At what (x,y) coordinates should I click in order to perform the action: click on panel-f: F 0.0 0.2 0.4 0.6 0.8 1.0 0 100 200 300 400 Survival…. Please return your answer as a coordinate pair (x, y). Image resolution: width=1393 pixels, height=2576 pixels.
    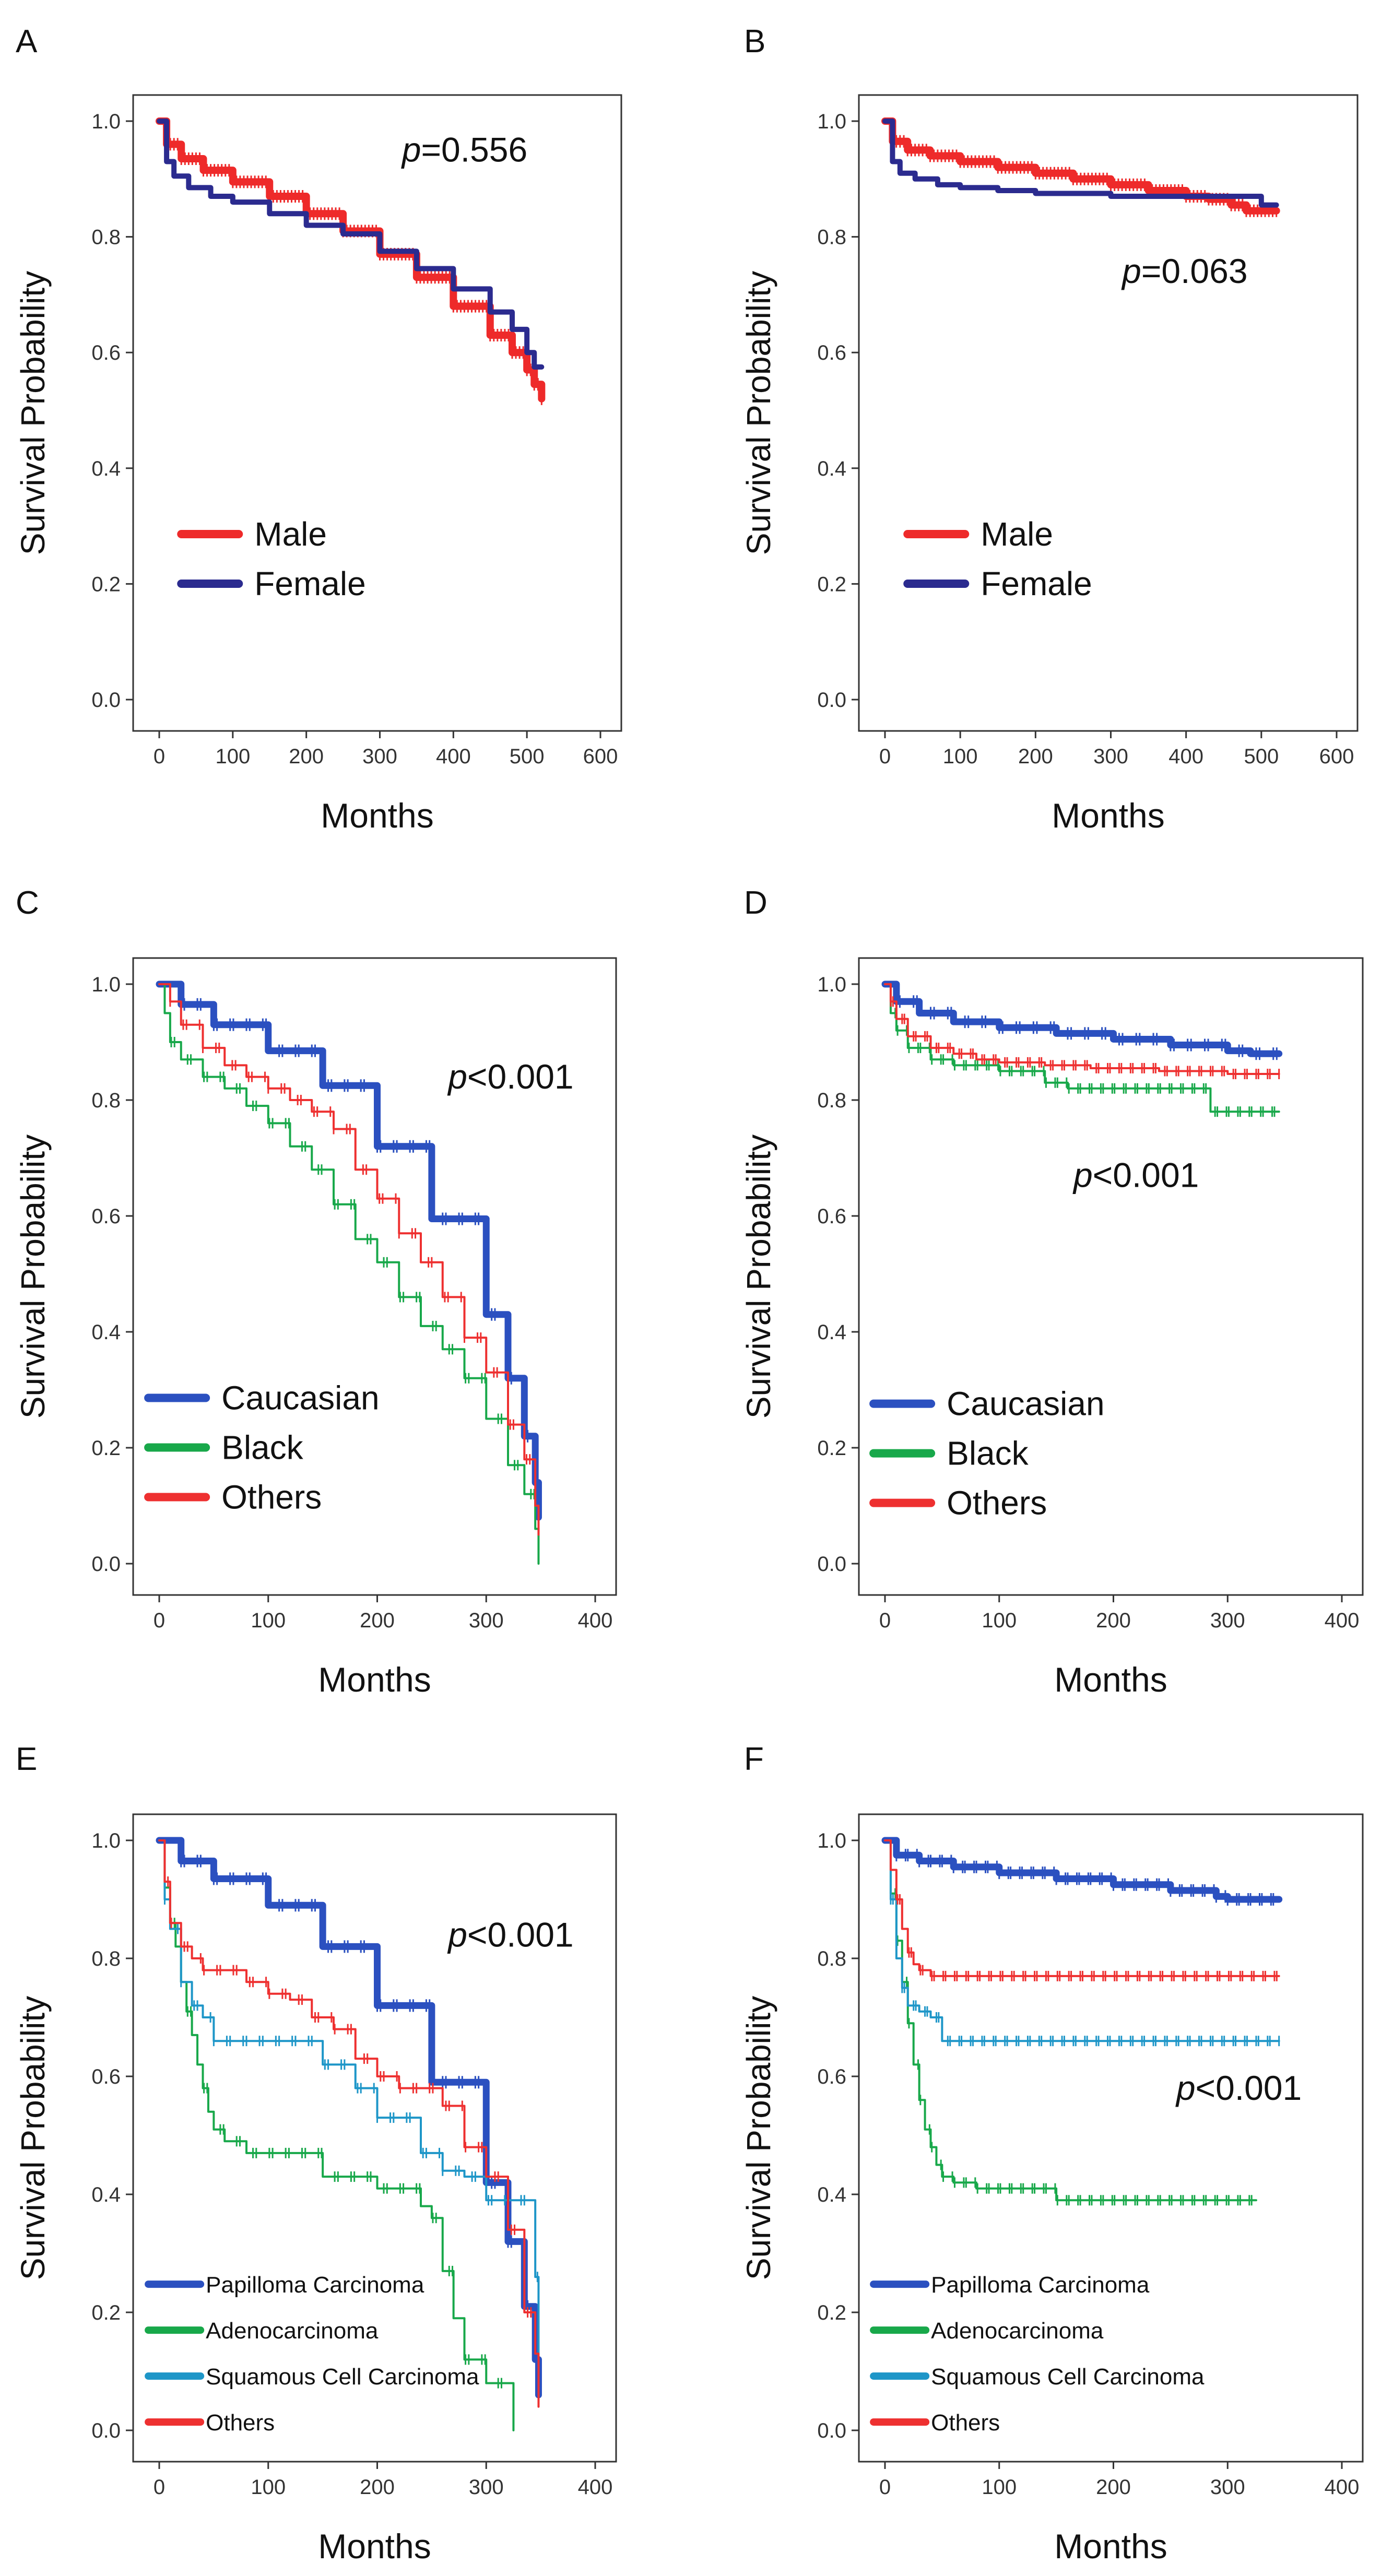
    Looking at the image, I should click on (1052, 2153).